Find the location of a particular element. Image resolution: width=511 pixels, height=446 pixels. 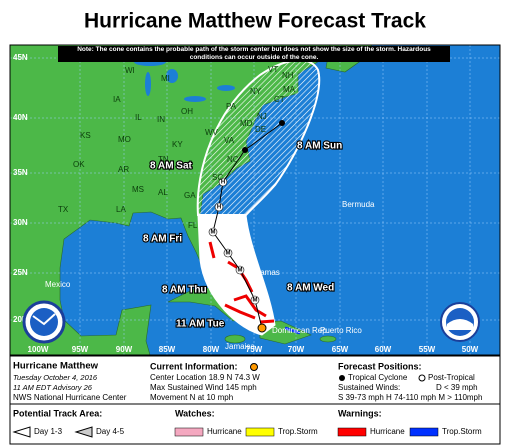

place-label: Bahamas is located at coordinates (263, 272).